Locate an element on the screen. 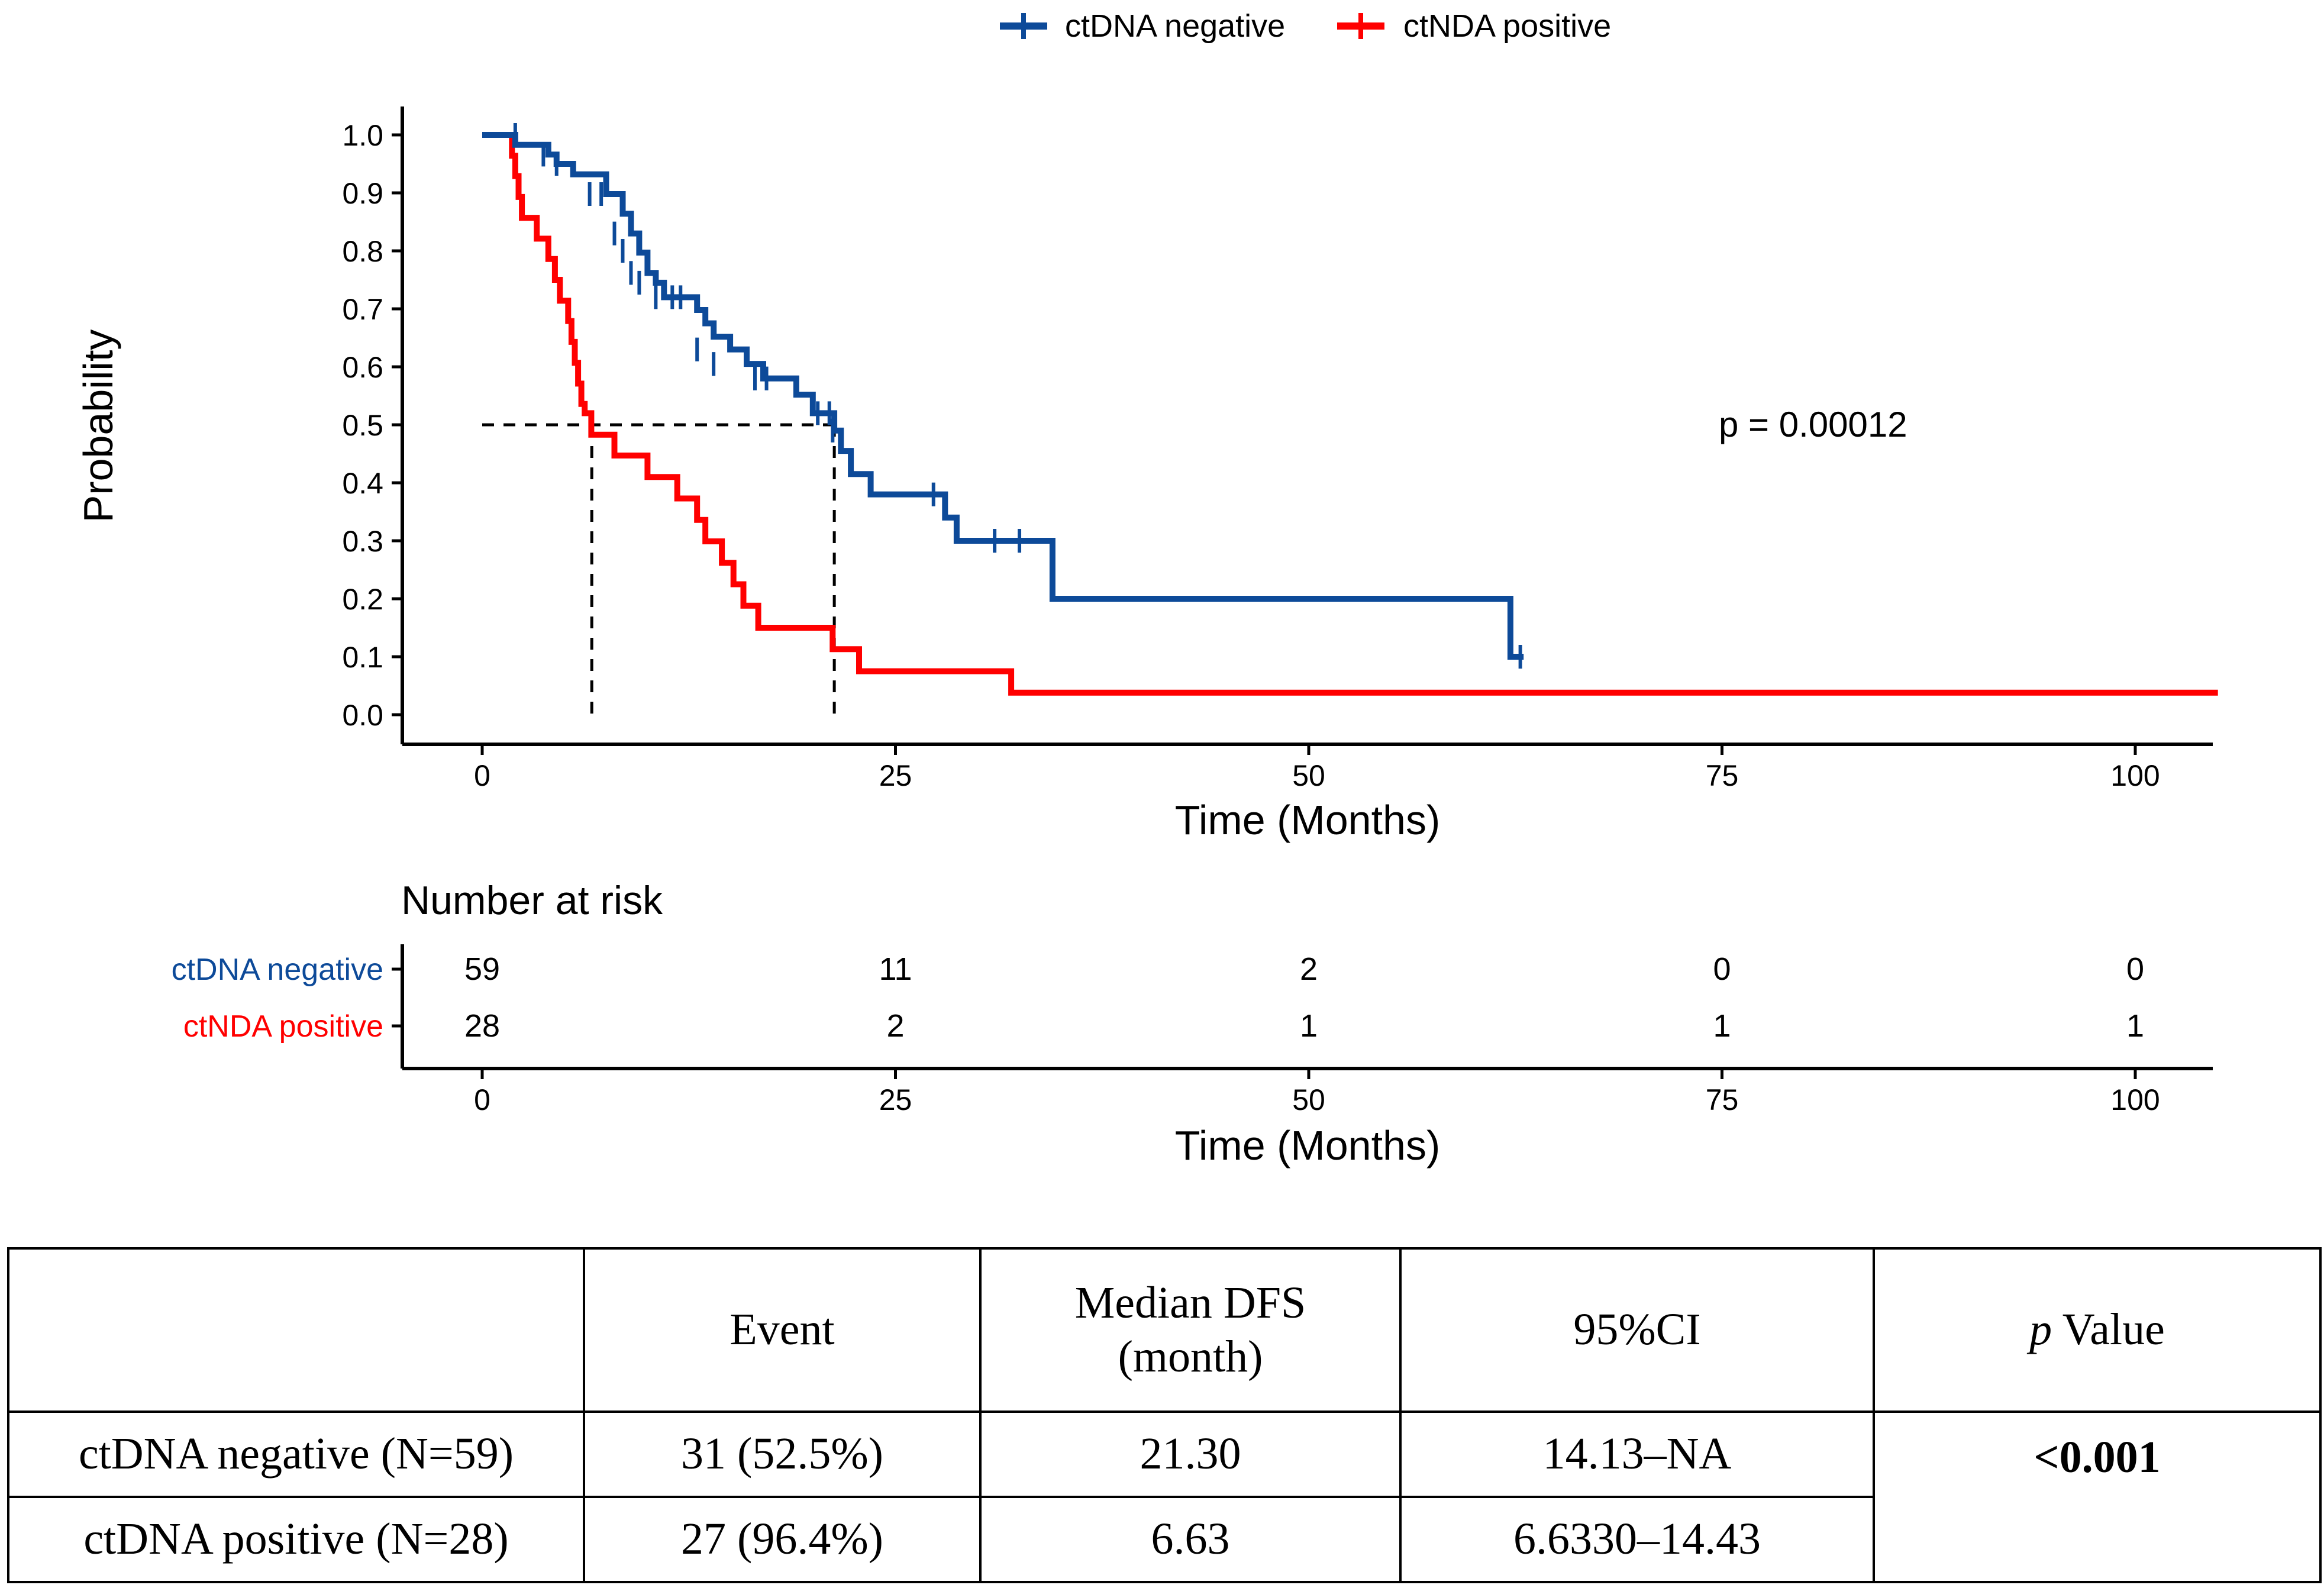 This screenshot has width=2324, height=1588. risk-row-label: ctDNA negative is located at coordinates (277, 970).